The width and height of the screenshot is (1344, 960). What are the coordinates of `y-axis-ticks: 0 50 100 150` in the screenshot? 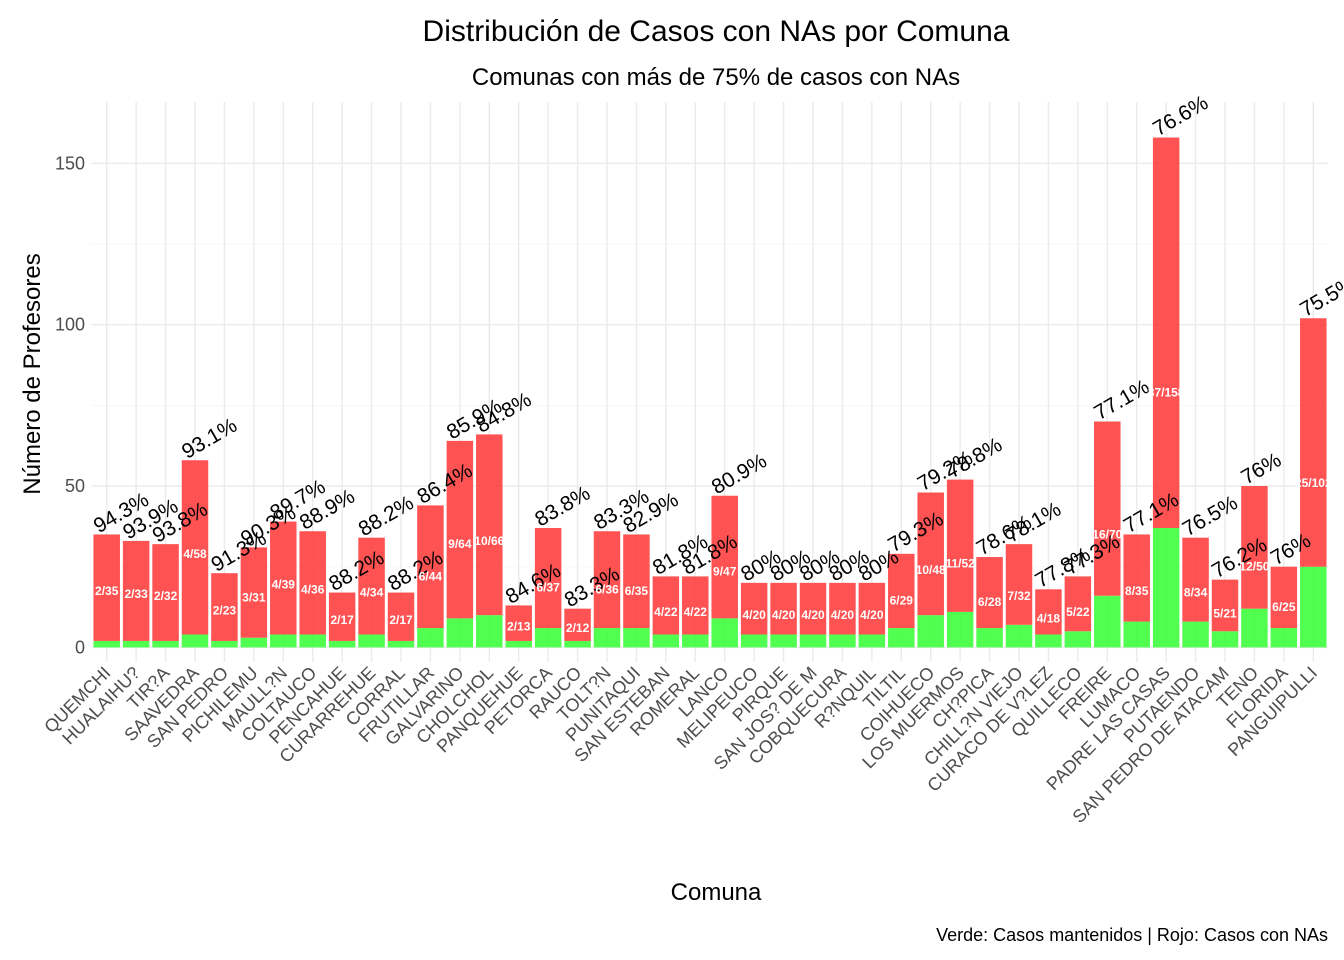 It's located at (70, 405).